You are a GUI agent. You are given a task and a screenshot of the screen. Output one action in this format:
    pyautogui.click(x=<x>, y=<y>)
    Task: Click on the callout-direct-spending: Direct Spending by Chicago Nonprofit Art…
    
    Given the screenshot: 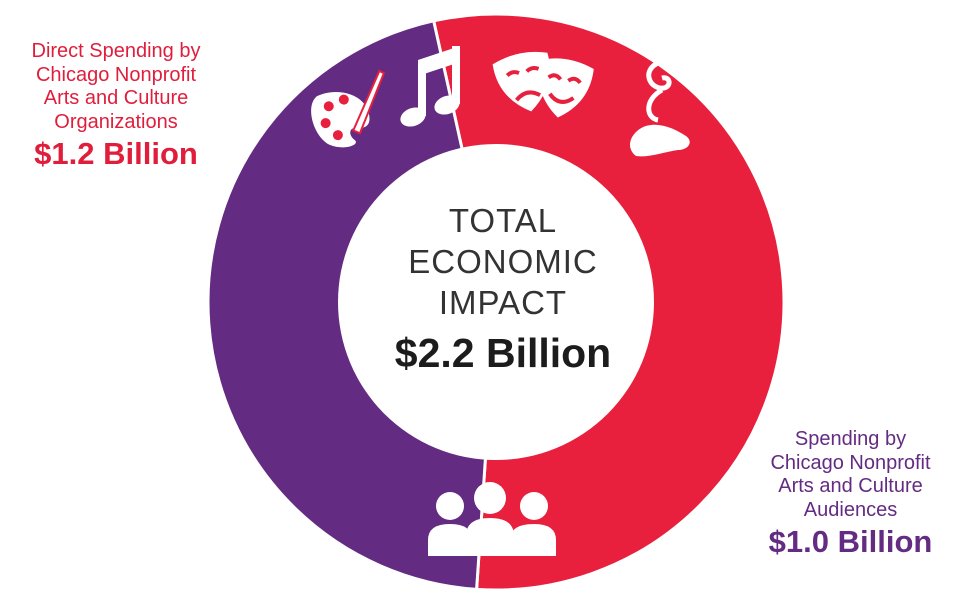 What is the action you would take?
    pyautogui.click(x=116, y=106)
    